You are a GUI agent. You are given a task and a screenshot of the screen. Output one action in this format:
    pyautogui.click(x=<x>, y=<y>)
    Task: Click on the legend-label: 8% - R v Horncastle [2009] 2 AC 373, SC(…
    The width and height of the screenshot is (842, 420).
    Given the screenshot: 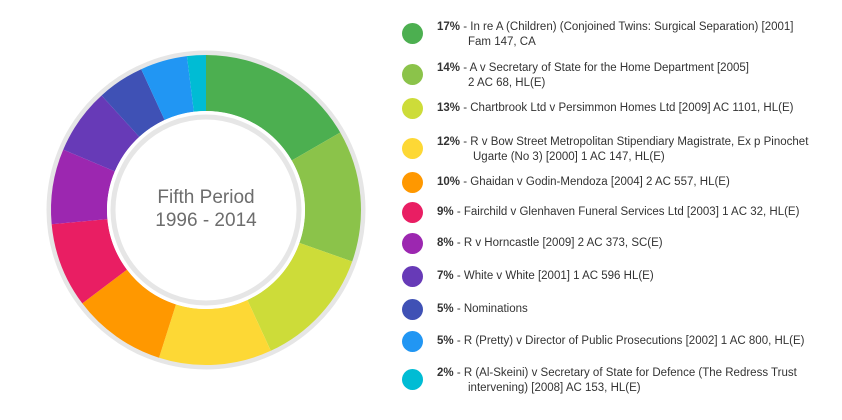 What is the action you would take?
    pyautogui.click(x=639, y=243)
    